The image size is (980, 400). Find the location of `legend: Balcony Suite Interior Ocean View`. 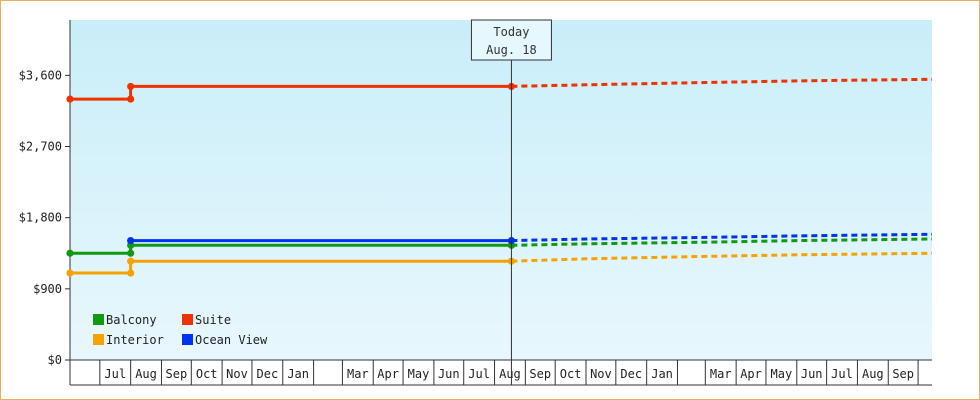

legend: Balcony Suite Interior Ocean View is located at coordinates (180, 330).